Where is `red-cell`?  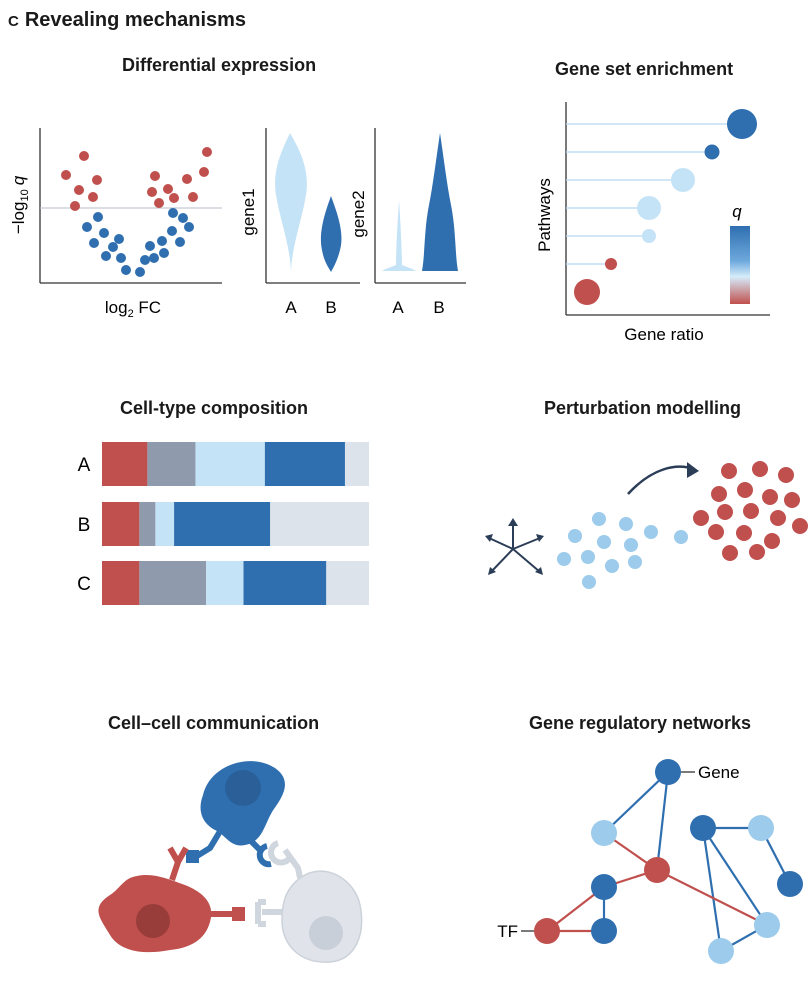
red-cell is located at coordinates (171, 899).